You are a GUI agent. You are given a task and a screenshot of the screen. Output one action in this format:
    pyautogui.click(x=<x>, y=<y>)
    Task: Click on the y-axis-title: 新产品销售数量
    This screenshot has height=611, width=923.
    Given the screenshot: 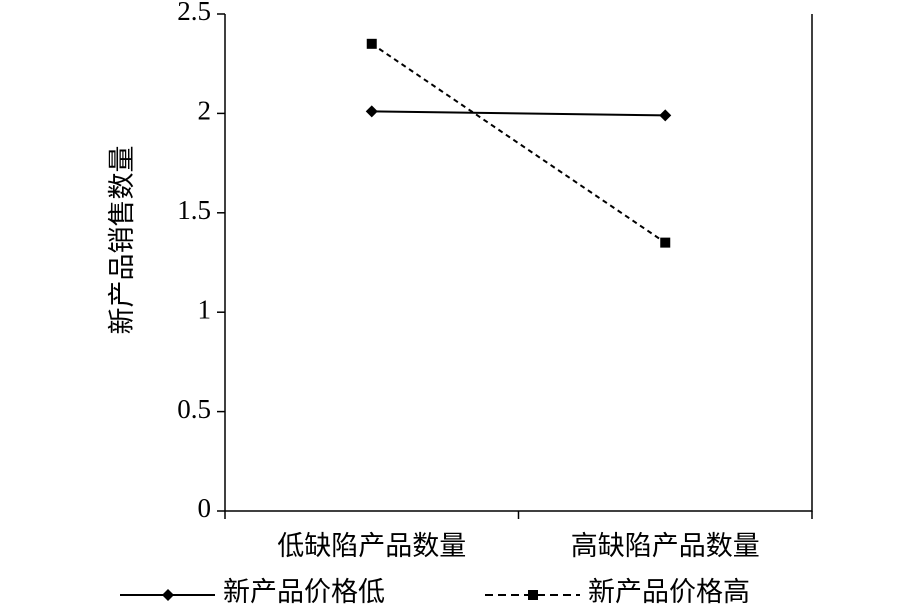 What is the action you would take?
    pyautogui.click(x=122, y=240)
    